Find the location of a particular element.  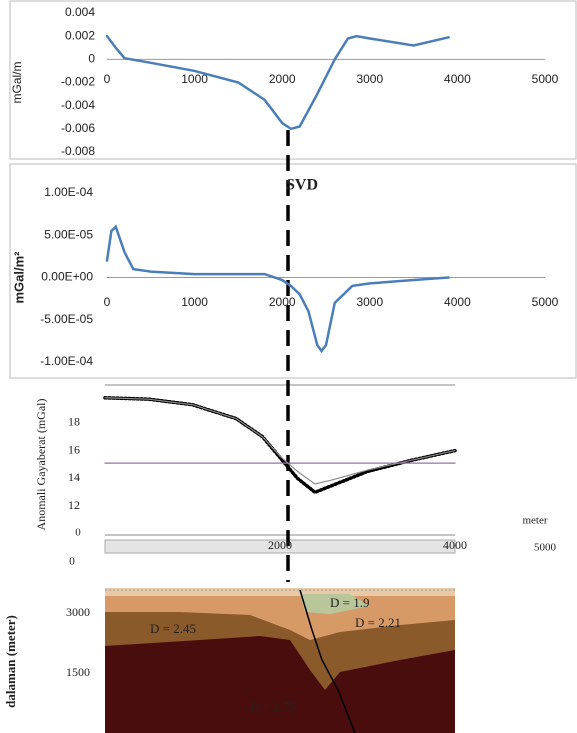

y-axis-label: Anomali Gayaberat (mGal) is located at coordinates (41, 465).